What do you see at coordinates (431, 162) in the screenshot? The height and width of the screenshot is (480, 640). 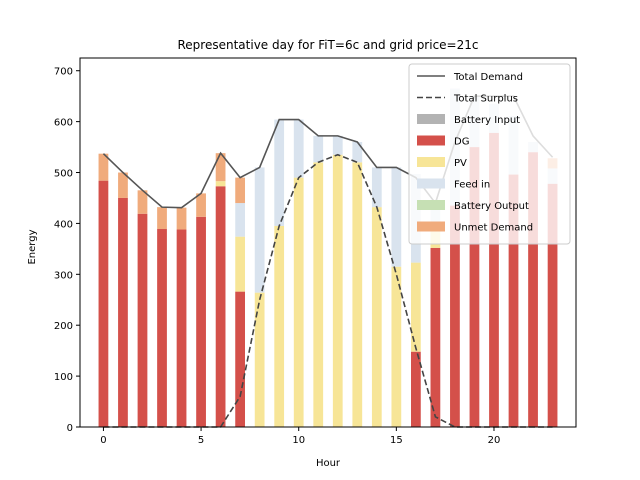 I see `legend-swatch-pv` at bounding box center [431, 162].